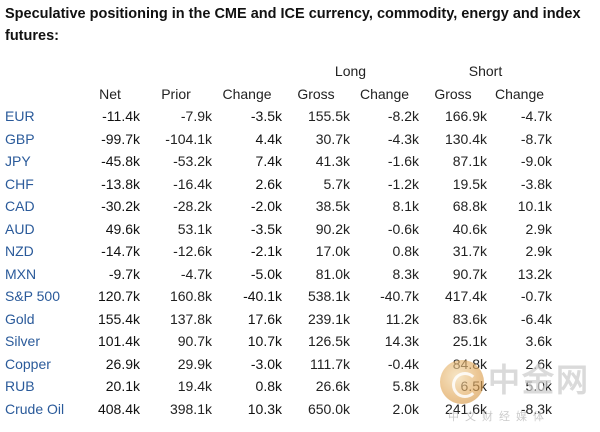 This screenshot has height=432, width=600. Describe the element at coordinates (20, 228) in the screenshot. I see `row-label: AUD` at that location.